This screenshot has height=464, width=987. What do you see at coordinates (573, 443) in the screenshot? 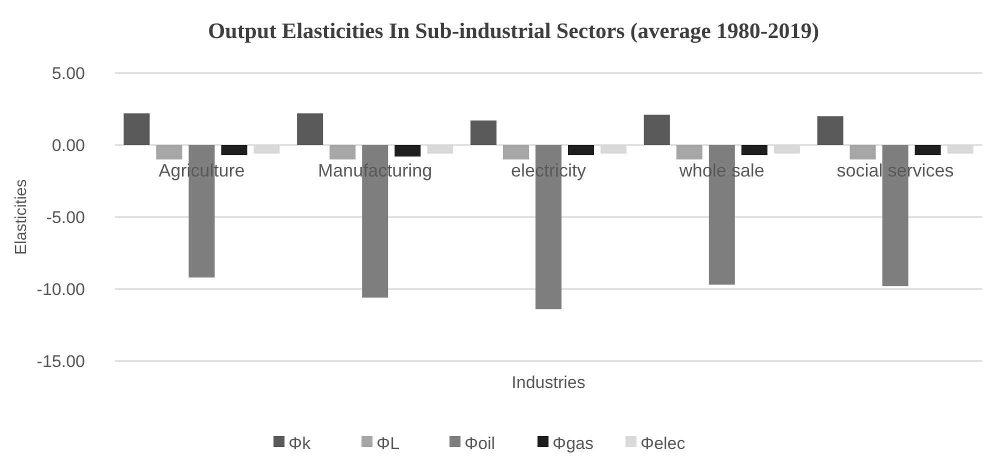
I see `legend-label: Φgas` at bounding box center [573, 443].